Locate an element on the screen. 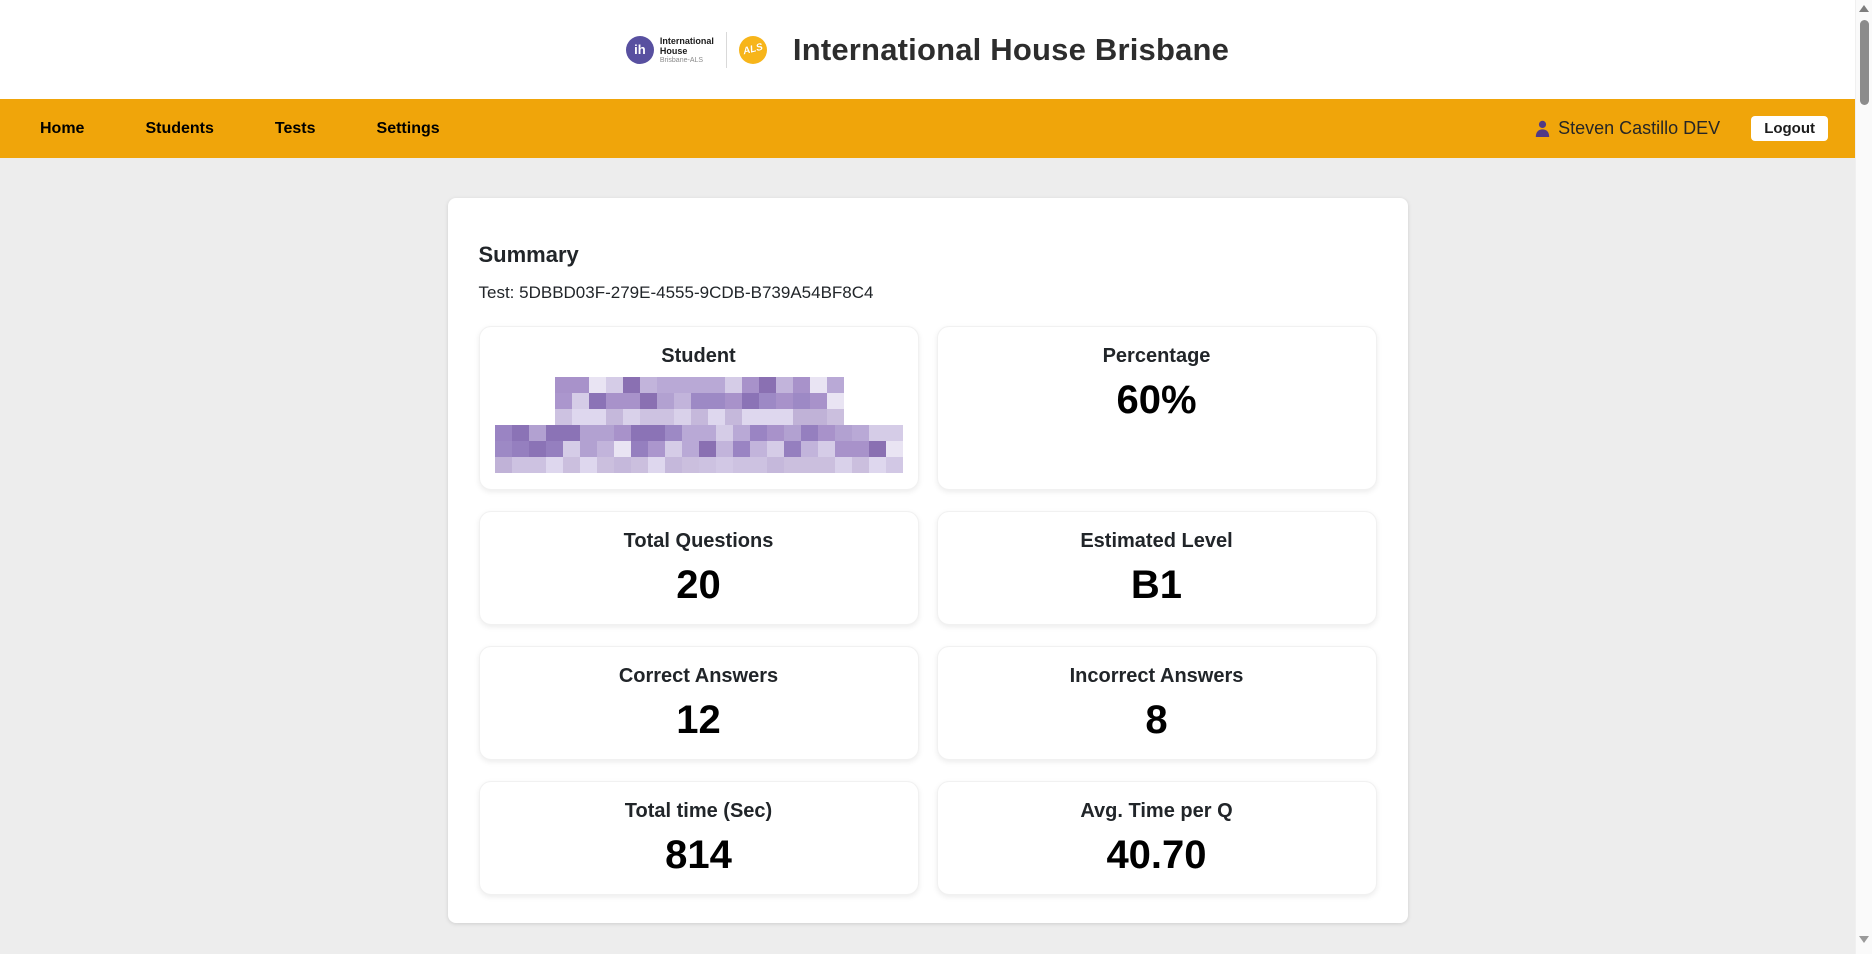  stat-card-correct-answers: Correct Answers 12 is located at coordinates (698, 703).